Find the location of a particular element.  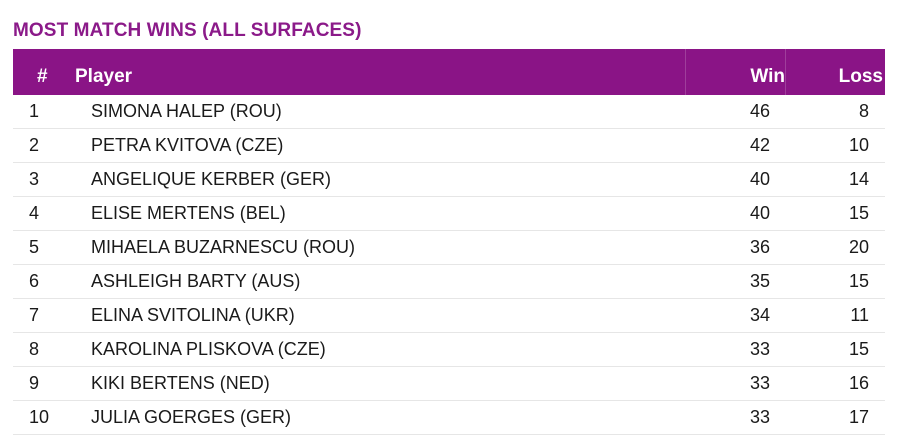

player-cell: ANGELIQUE KERBER (GER) is located at coordinates (211, 179).